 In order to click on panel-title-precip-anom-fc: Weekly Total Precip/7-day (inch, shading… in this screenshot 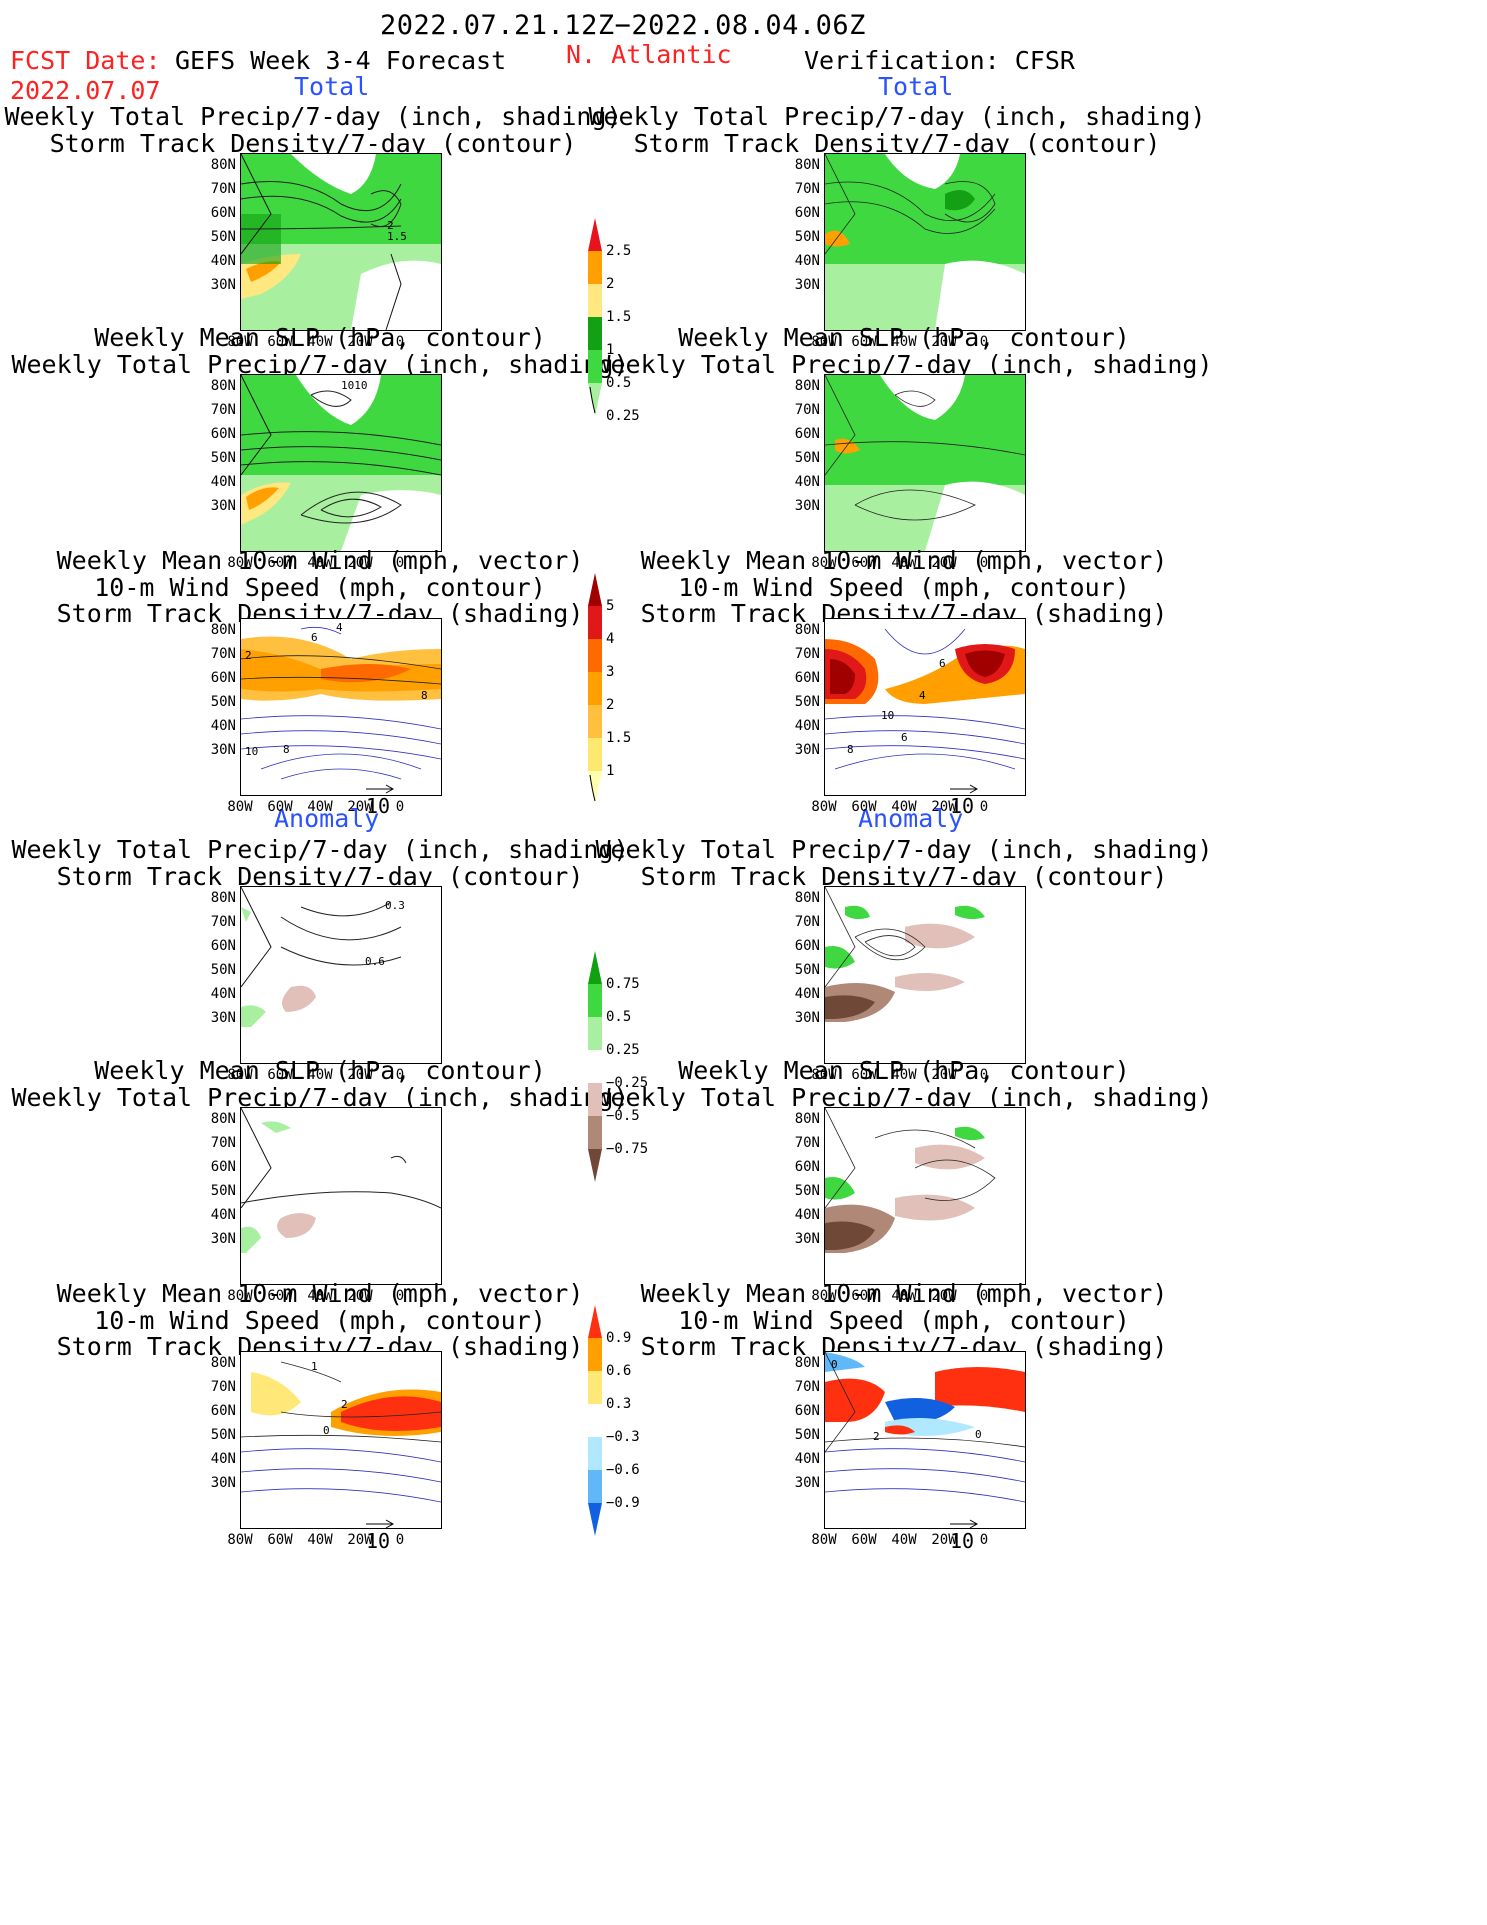, I will do `click(320, 863)`.